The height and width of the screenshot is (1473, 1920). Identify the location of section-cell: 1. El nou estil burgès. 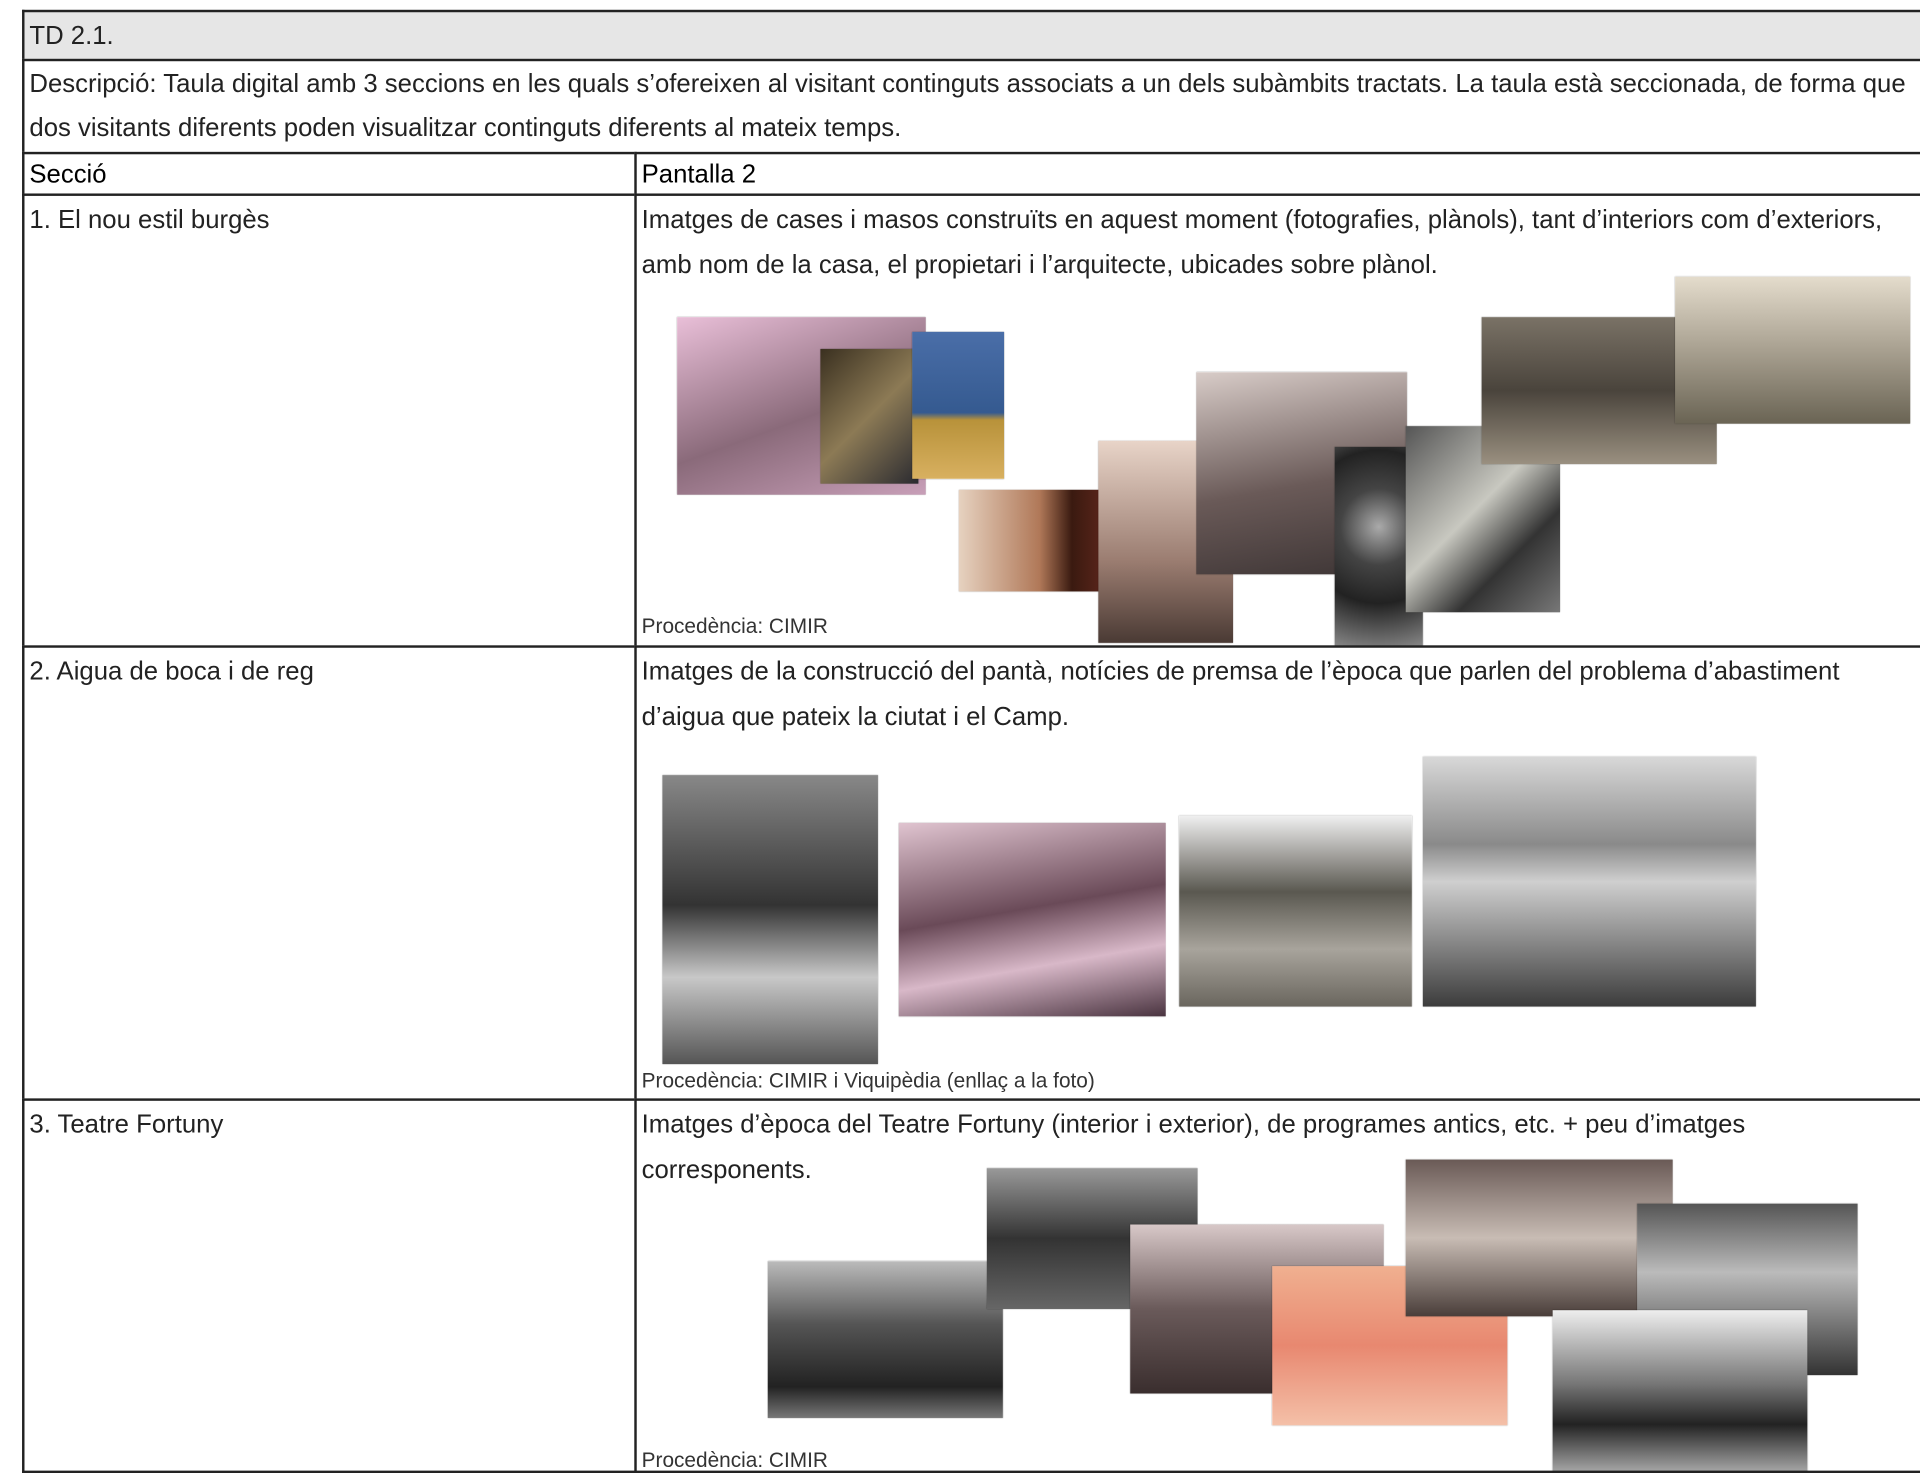
(328, 419).